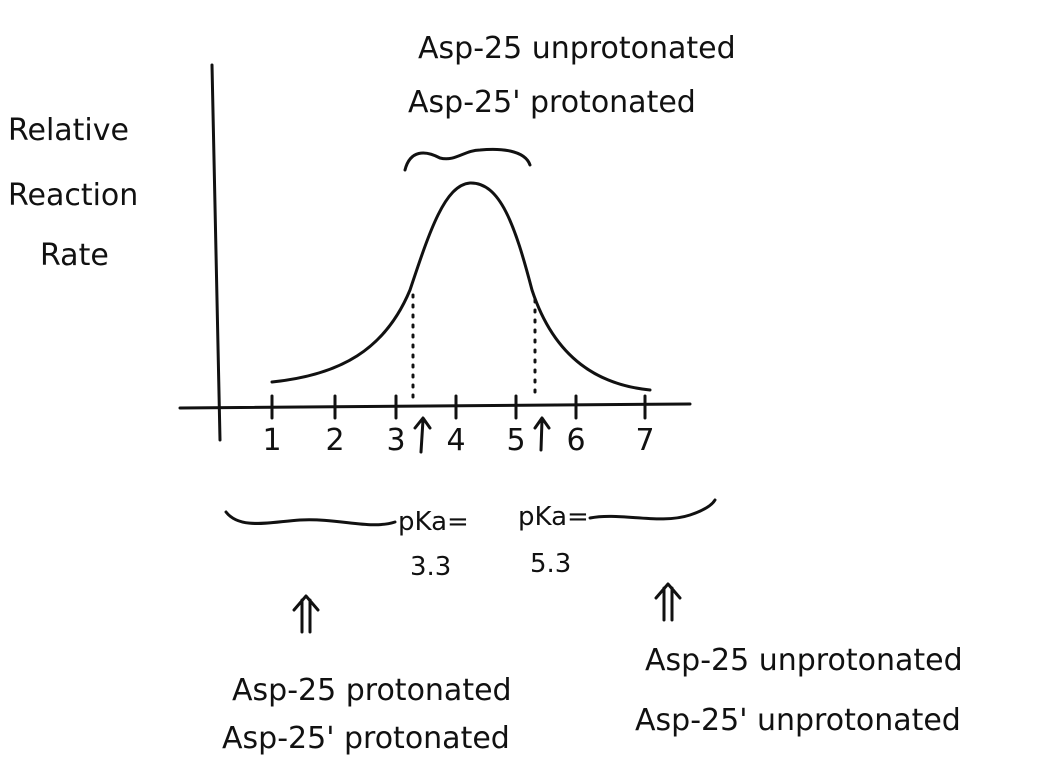 This screenshot has width=1050, height=759. I want to click on tick-label: 5, so click(515, 440).